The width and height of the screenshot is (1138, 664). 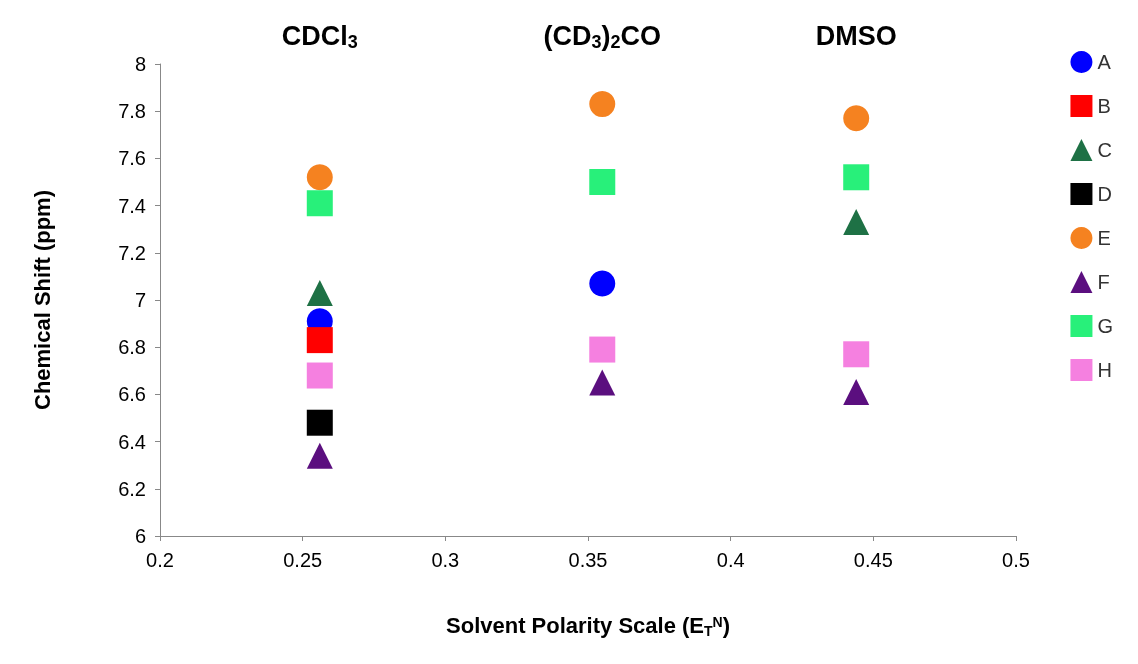 What do you see at coordinates (132, 441) in the screenshot?
I see `y-tick-label: 6.4` at bounding box center [132, 441].